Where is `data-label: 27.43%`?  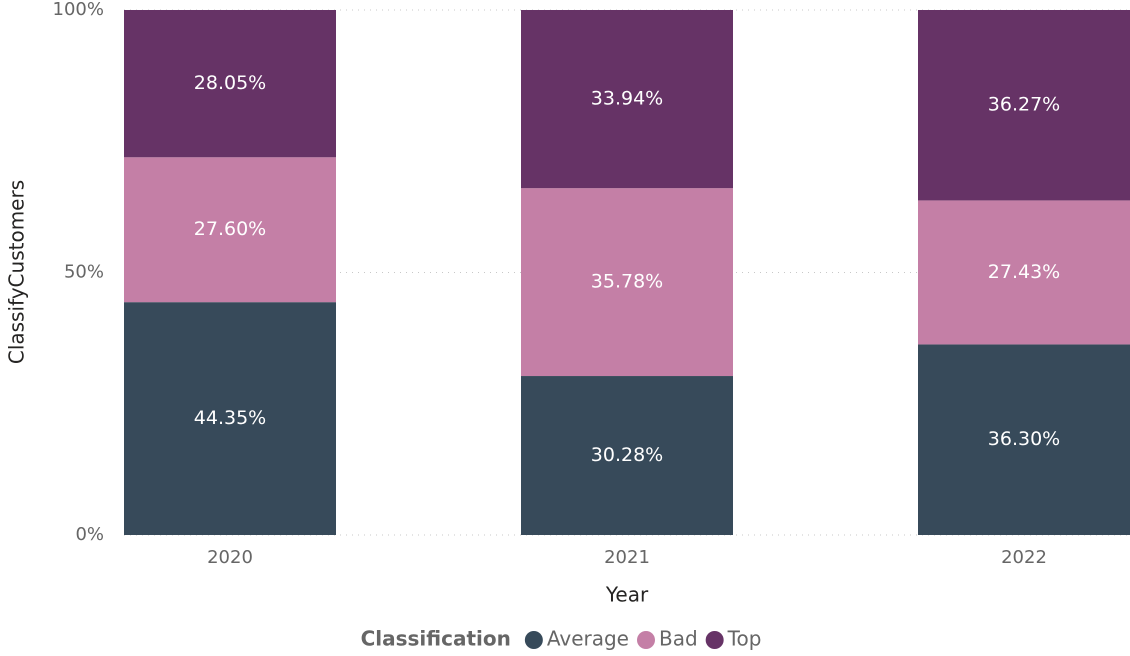
data-label: 27.43% is located at coordinates (1024, 272).